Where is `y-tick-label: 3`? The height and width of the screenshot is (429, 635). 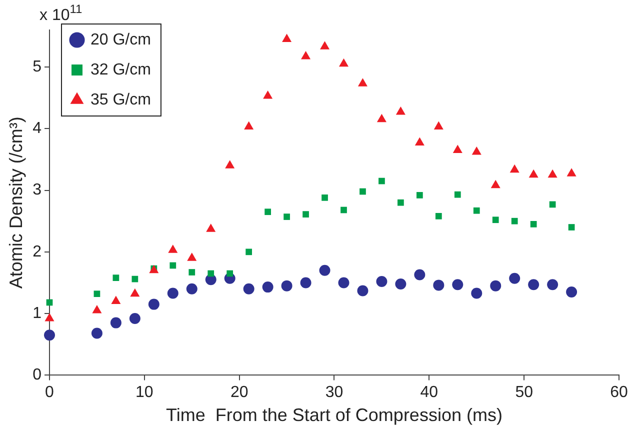 y-tick-label: 3 is located at coordinates (37, 190).